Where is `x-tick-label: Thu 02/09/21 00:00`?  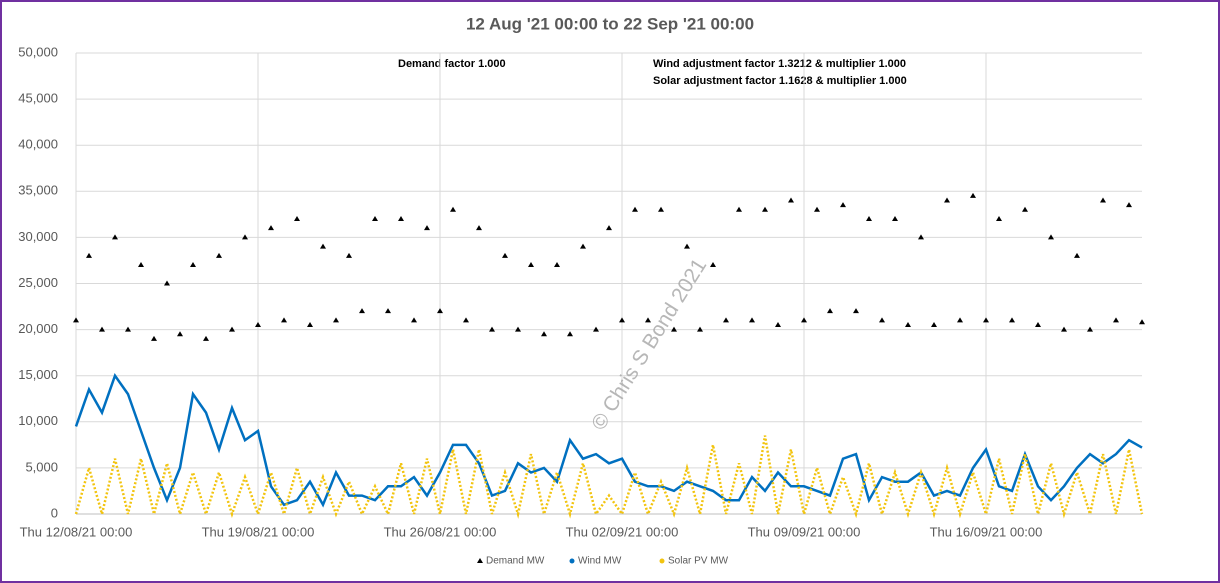 x-tick-label: Thu 02/09/21 00:00 is located at coordinates (622, 531).